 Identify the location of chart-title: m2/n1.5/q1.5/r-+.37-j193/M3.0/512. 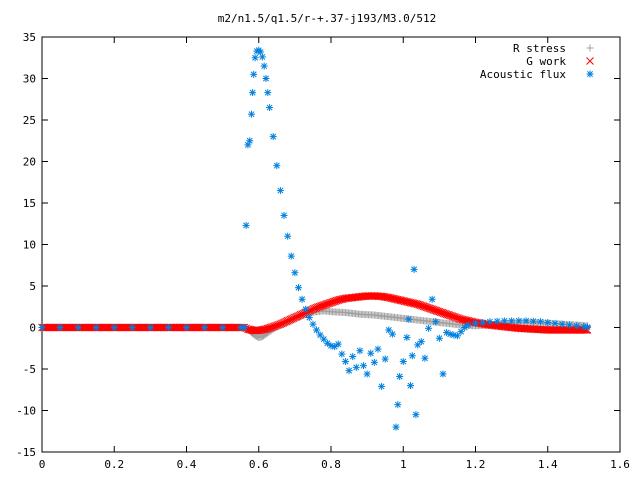
(327, 18).